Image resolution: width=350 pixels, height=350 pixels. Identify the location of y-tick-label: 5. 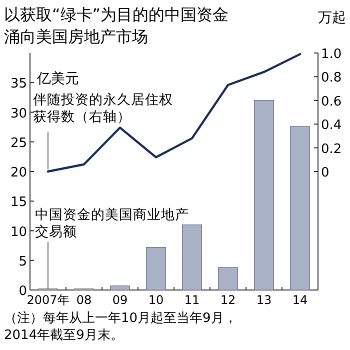
(22, 262).